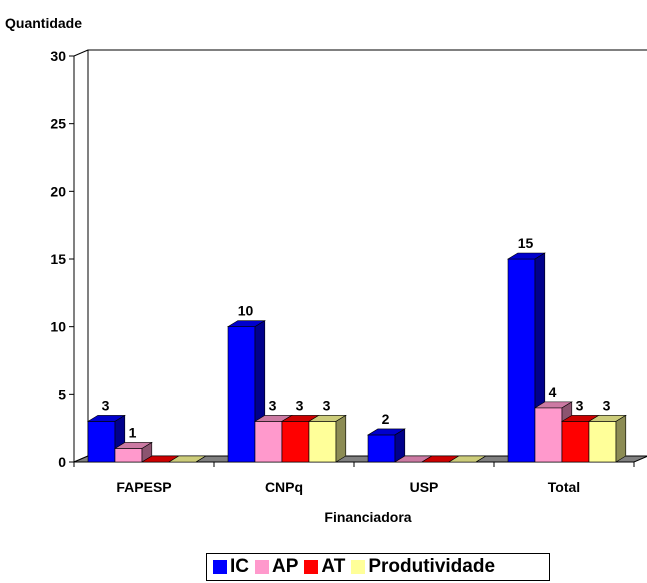  What do you see at coordinates (239, 566) in the screenshot?
I see `legend-label: IC` at bounding box center [239, 566].